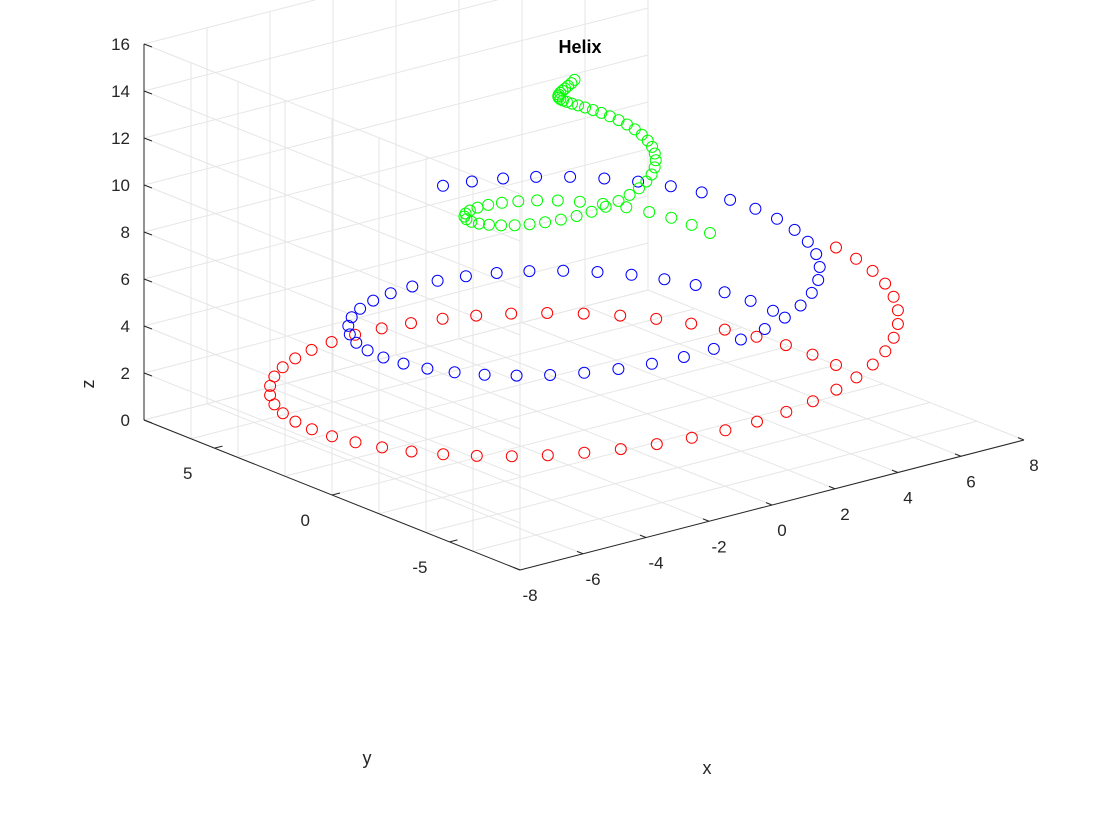 This screenshot has height=840, width=1120. What do you see at coordinates (120, 185) in the screenshot?
I see `z-tick-label: 10` at bounding box center [120, 185].